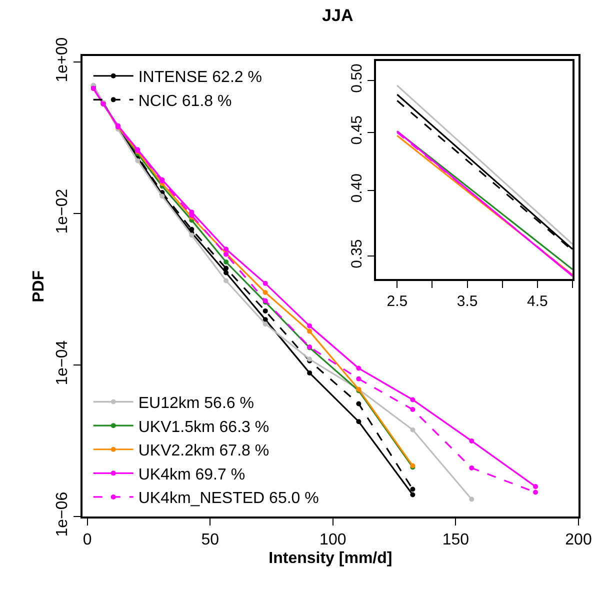  What do you see at coordinates (338, 15) in the screenshot?
I see `chart-title: JJA` at bounding box center [338, 15].